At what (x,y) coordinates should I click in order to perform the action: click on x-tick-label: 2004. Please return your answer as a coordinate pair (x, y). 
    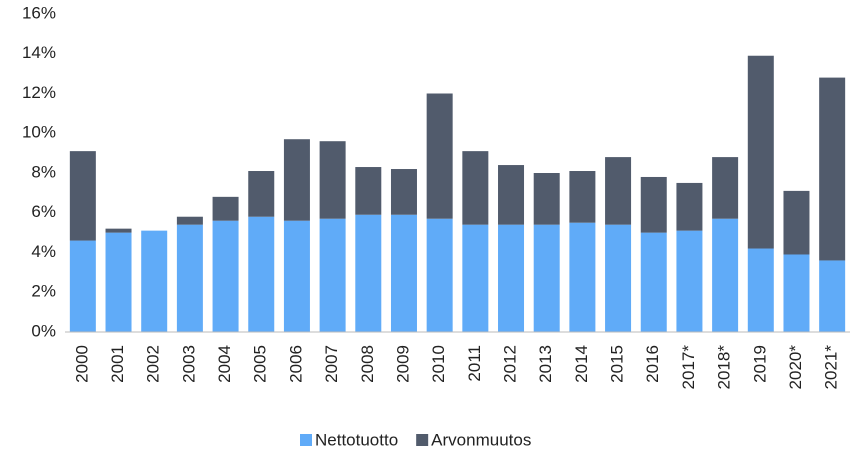
    Looking at the image, I should click on (224, 364).